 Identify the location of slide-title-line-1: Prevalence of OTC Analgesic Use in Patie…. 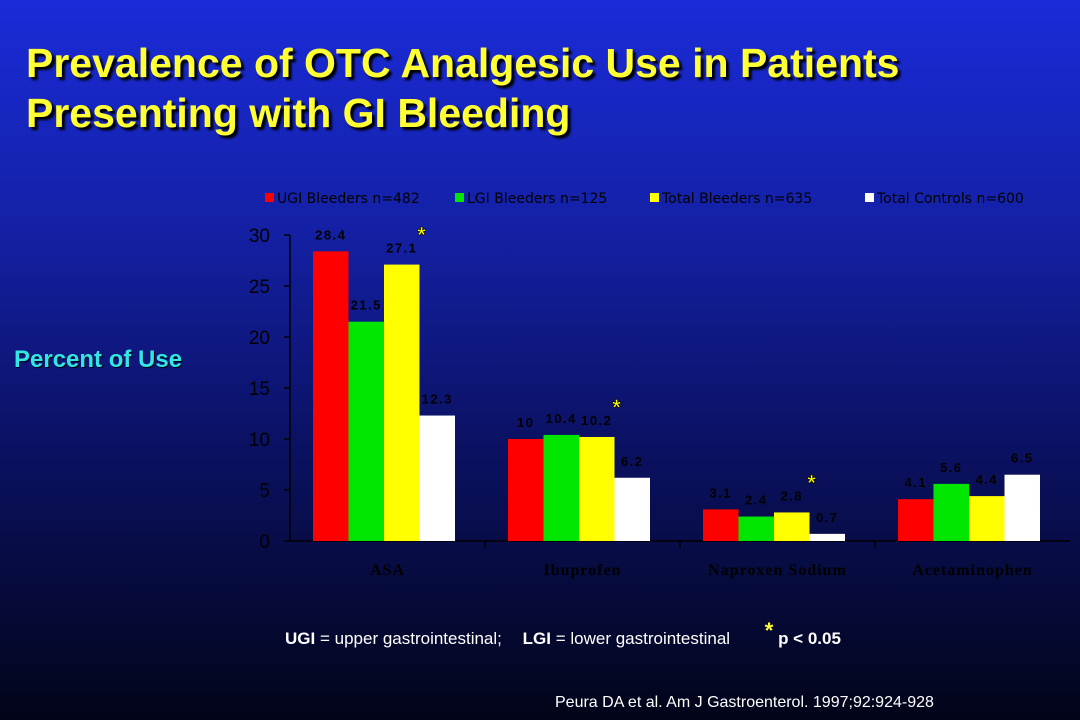
(463, 63).